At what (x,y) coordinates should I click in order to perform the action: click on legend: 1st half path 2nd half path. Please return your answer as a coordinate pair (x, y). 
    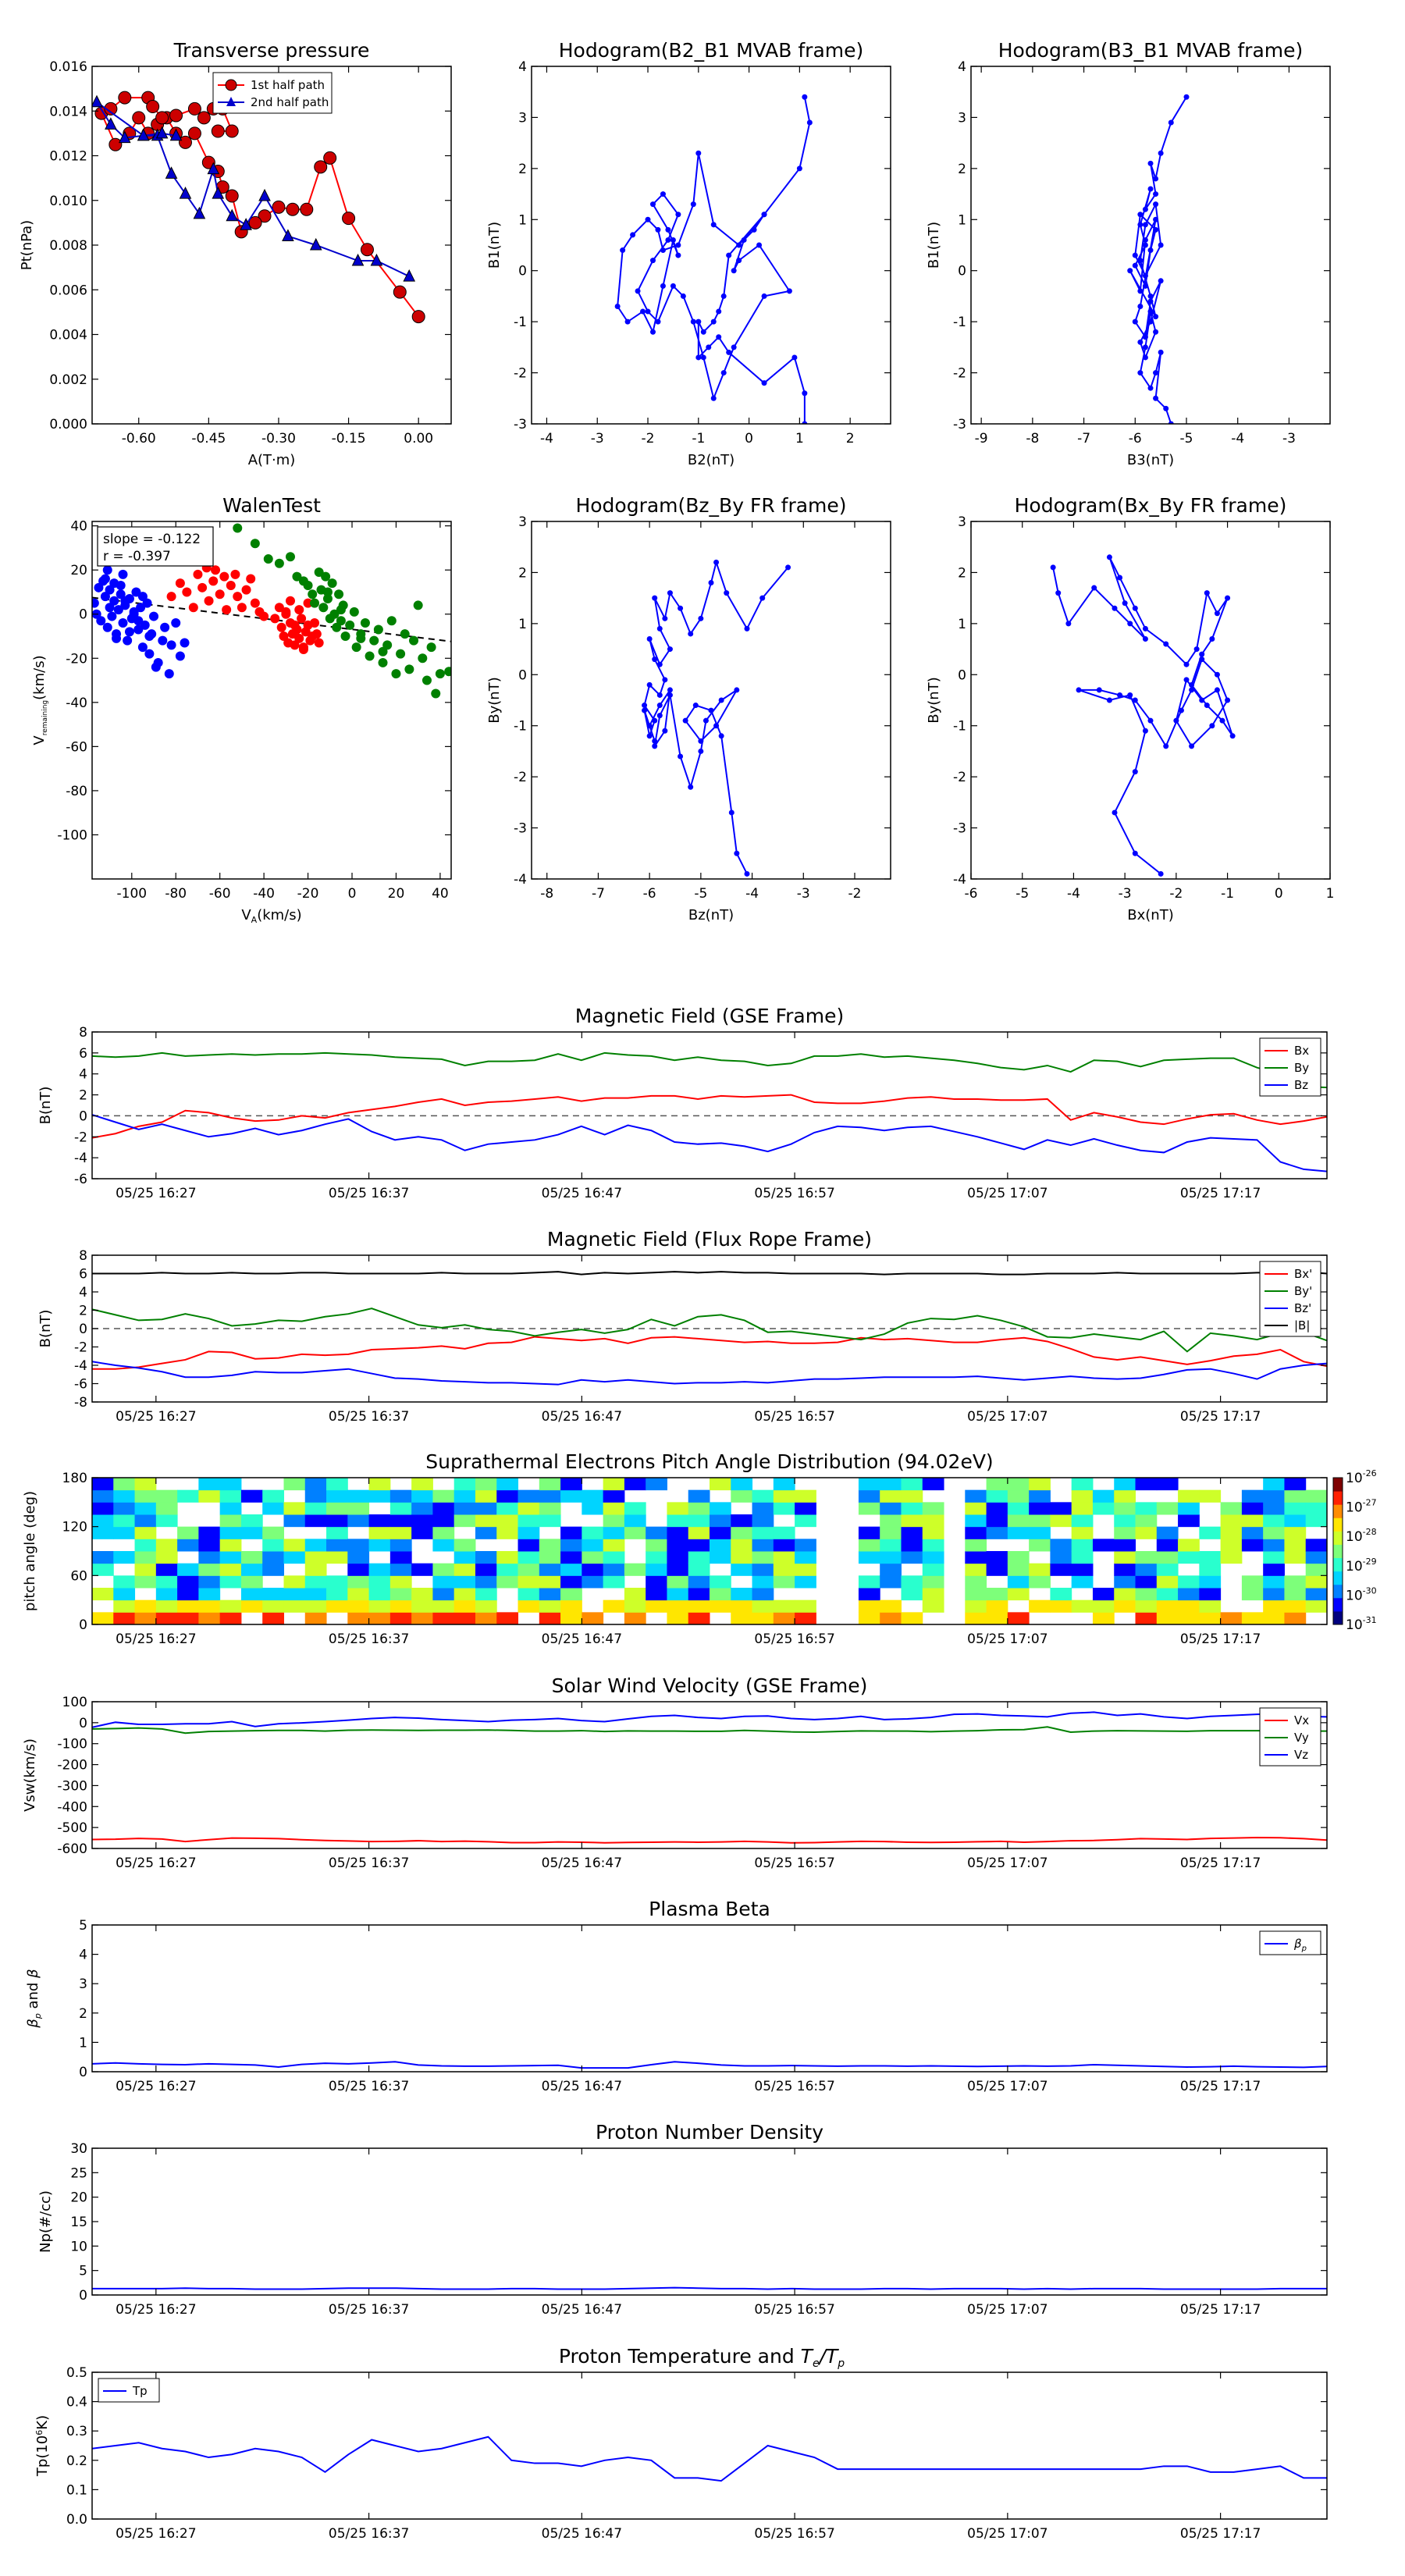
    Looking at the image, I should click on (272, 93).